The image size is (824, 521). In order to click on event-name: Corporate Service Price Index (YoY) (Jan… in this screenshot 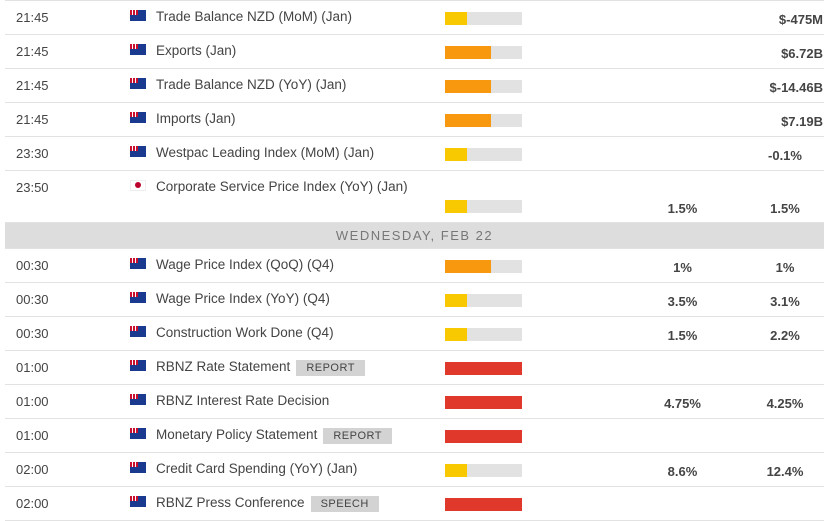, I will do `click(282, 186)`.